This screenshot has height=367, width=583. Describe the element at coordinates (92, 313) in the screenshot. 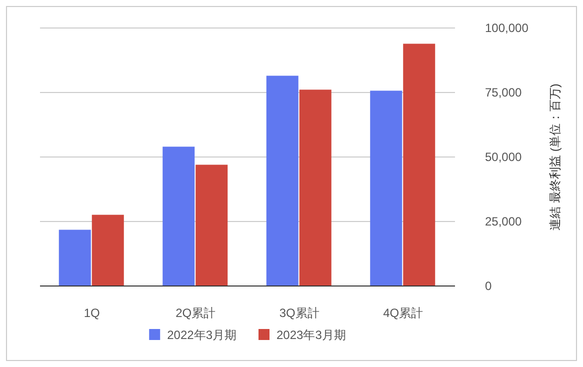

I see `x-tick-label: 1Q` at that location.